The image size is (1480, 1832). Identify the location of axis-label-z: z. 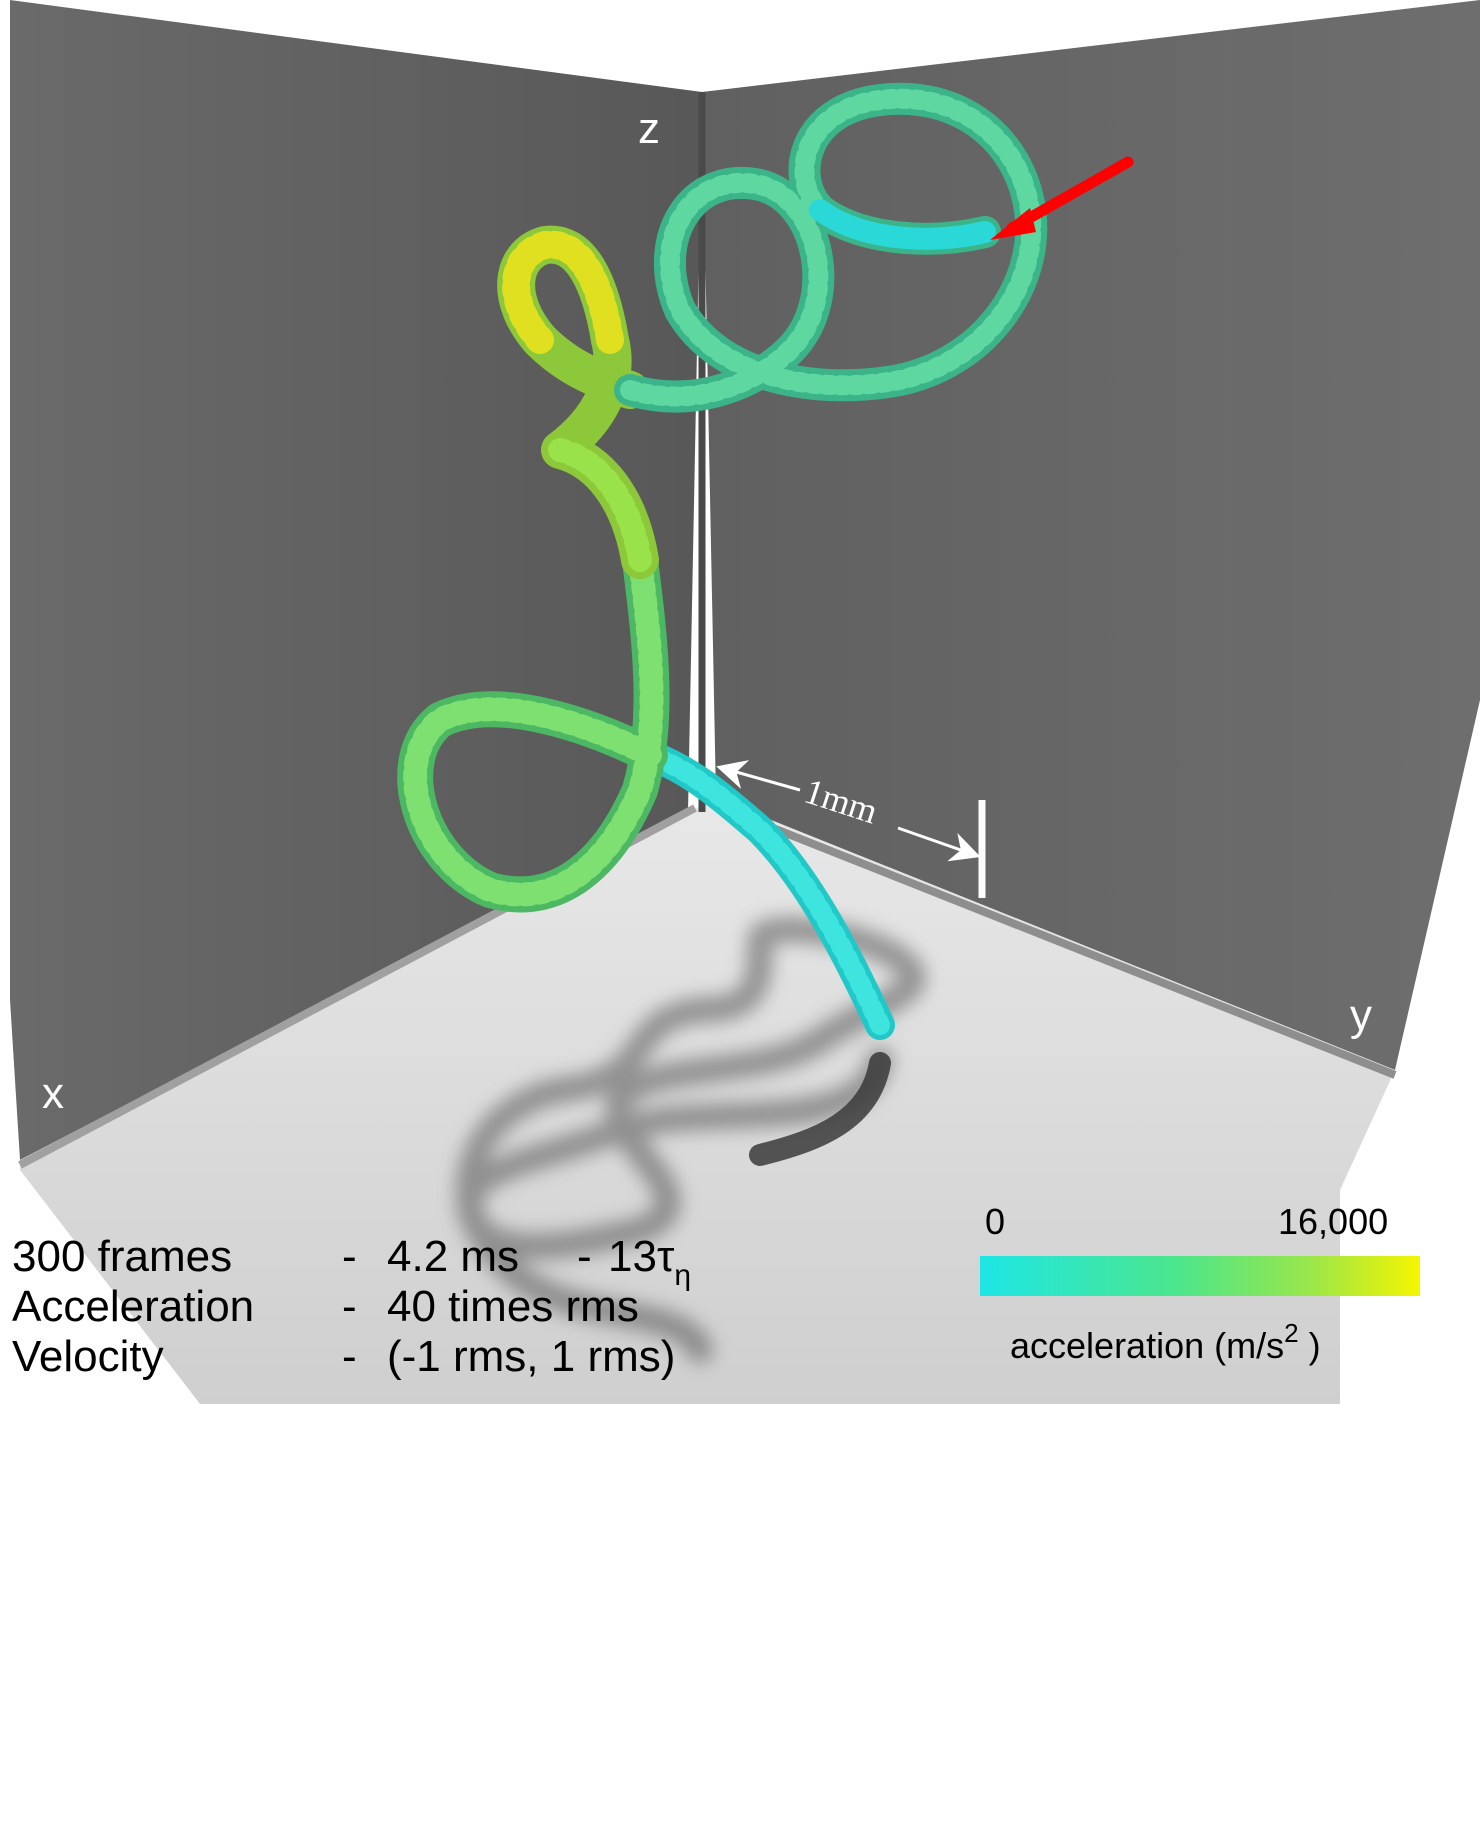
(649, 128).